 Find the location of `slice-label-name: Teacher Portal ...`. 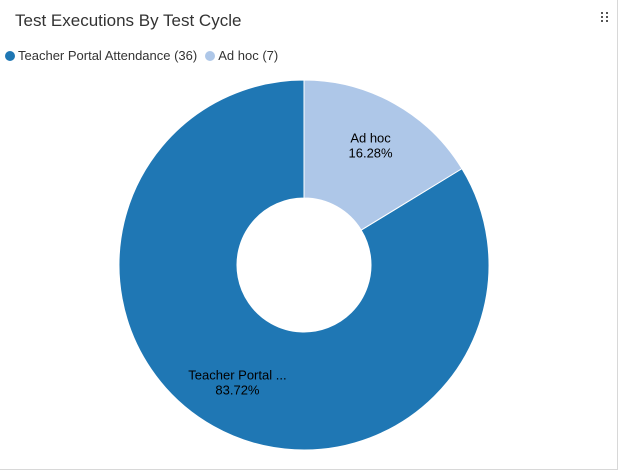

slice-label-name: Teacher Portal ... is located at coordinates (237, 375).